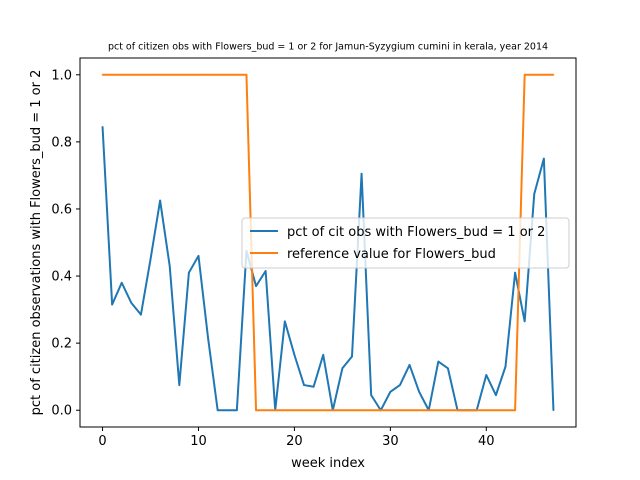  I want to click on y-tick-label: 0.6, so click(61, 209).